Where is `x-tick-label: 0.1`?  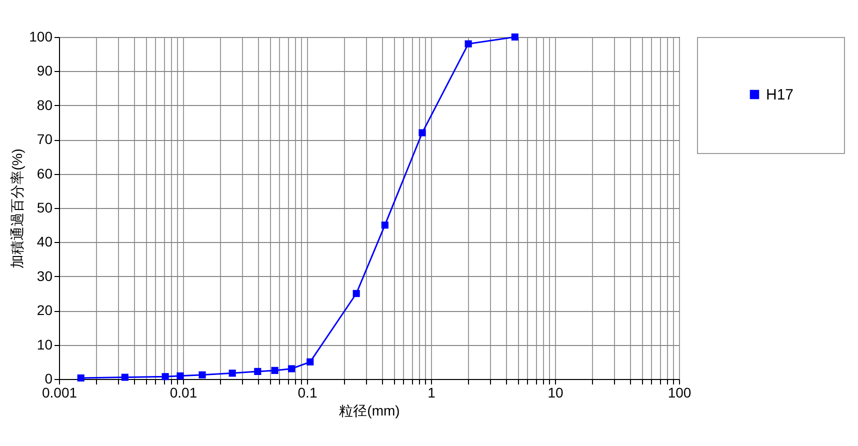
x-tick-label: 0.1 is located at coordinates (308, 392).